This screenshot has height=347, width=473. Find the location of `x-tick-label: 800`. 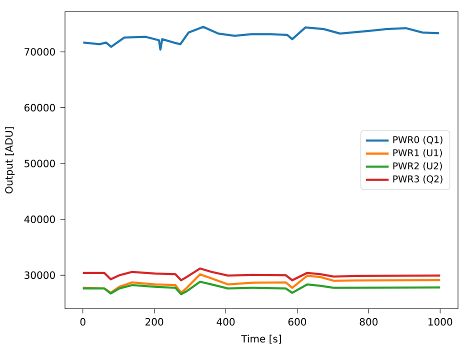

x-tick-label: 800 is located at coordinates (369, 322).